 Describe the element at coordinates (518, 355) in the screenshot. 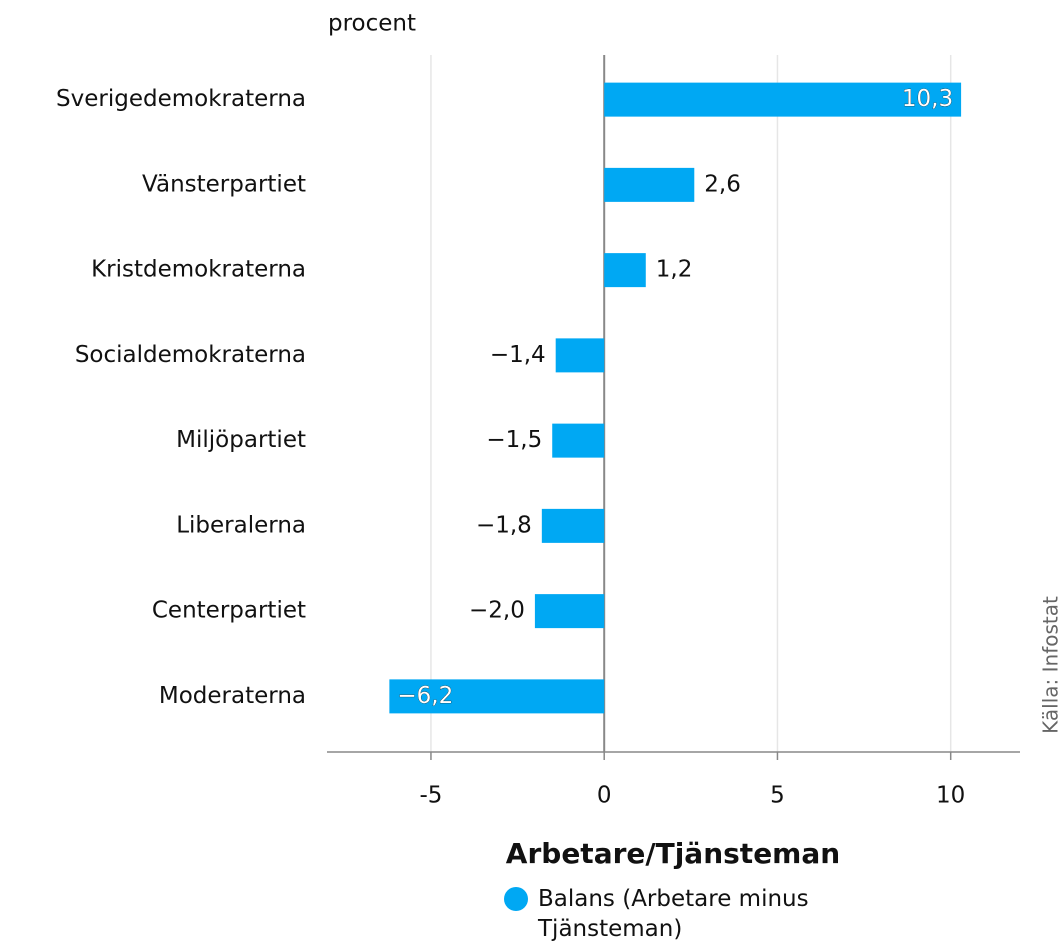

I see `data-label: −1,4` at that location.